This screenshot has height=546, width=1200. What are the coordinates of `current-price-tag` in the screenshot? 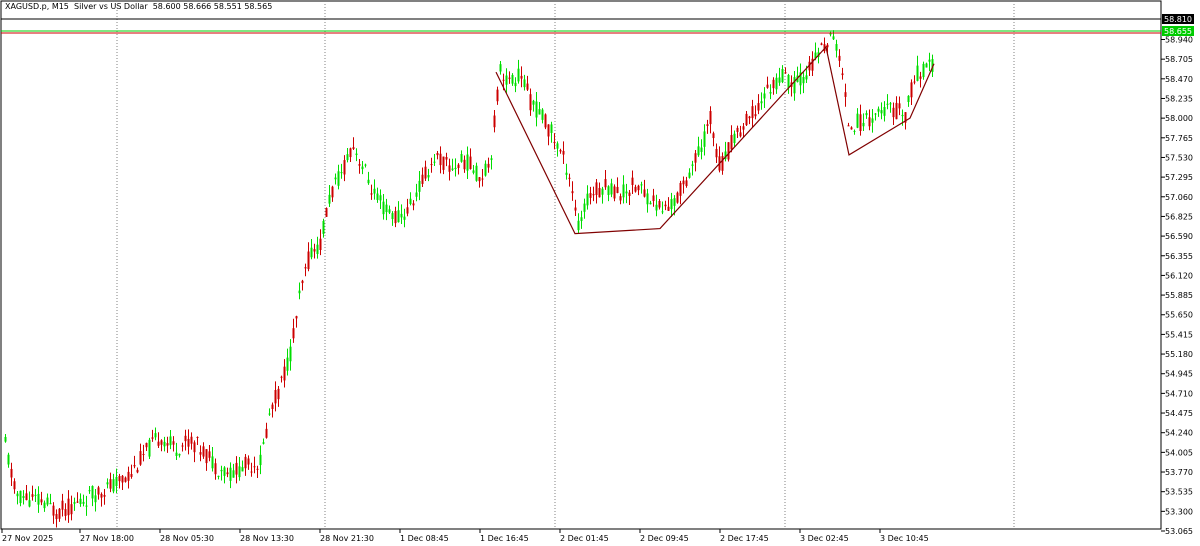 It's located at (1178, 31).